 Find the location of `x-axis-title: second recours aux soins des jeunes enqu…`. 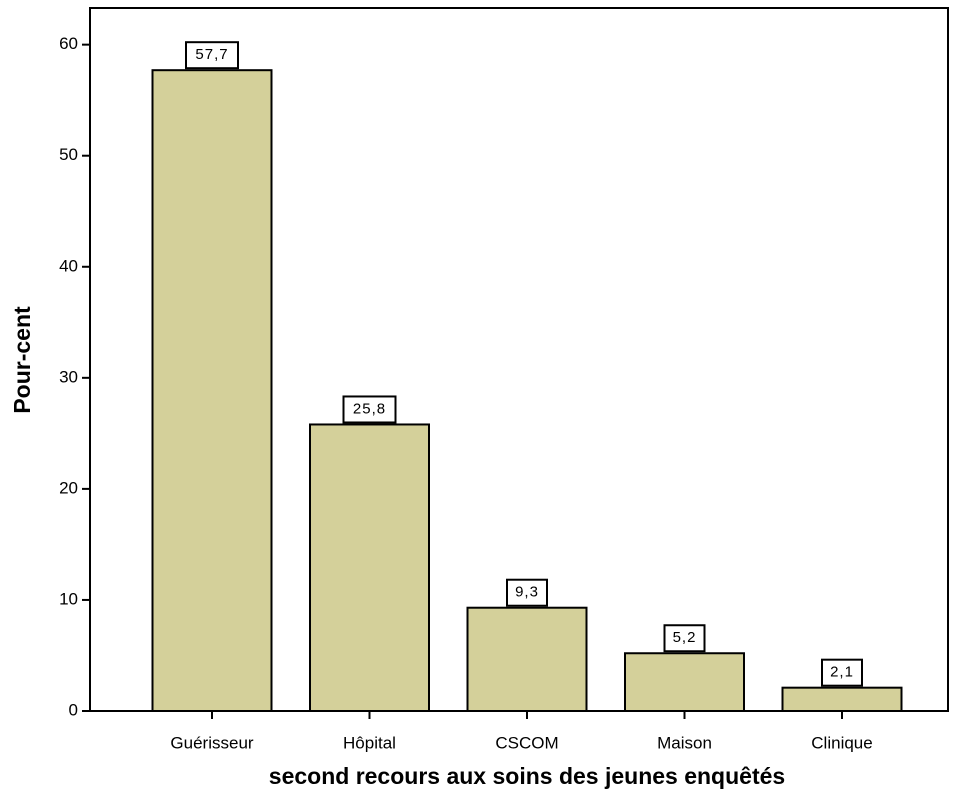

x-axis-title: second recours aux soins des jeunes enqu… is located at coordinates (527, 776).